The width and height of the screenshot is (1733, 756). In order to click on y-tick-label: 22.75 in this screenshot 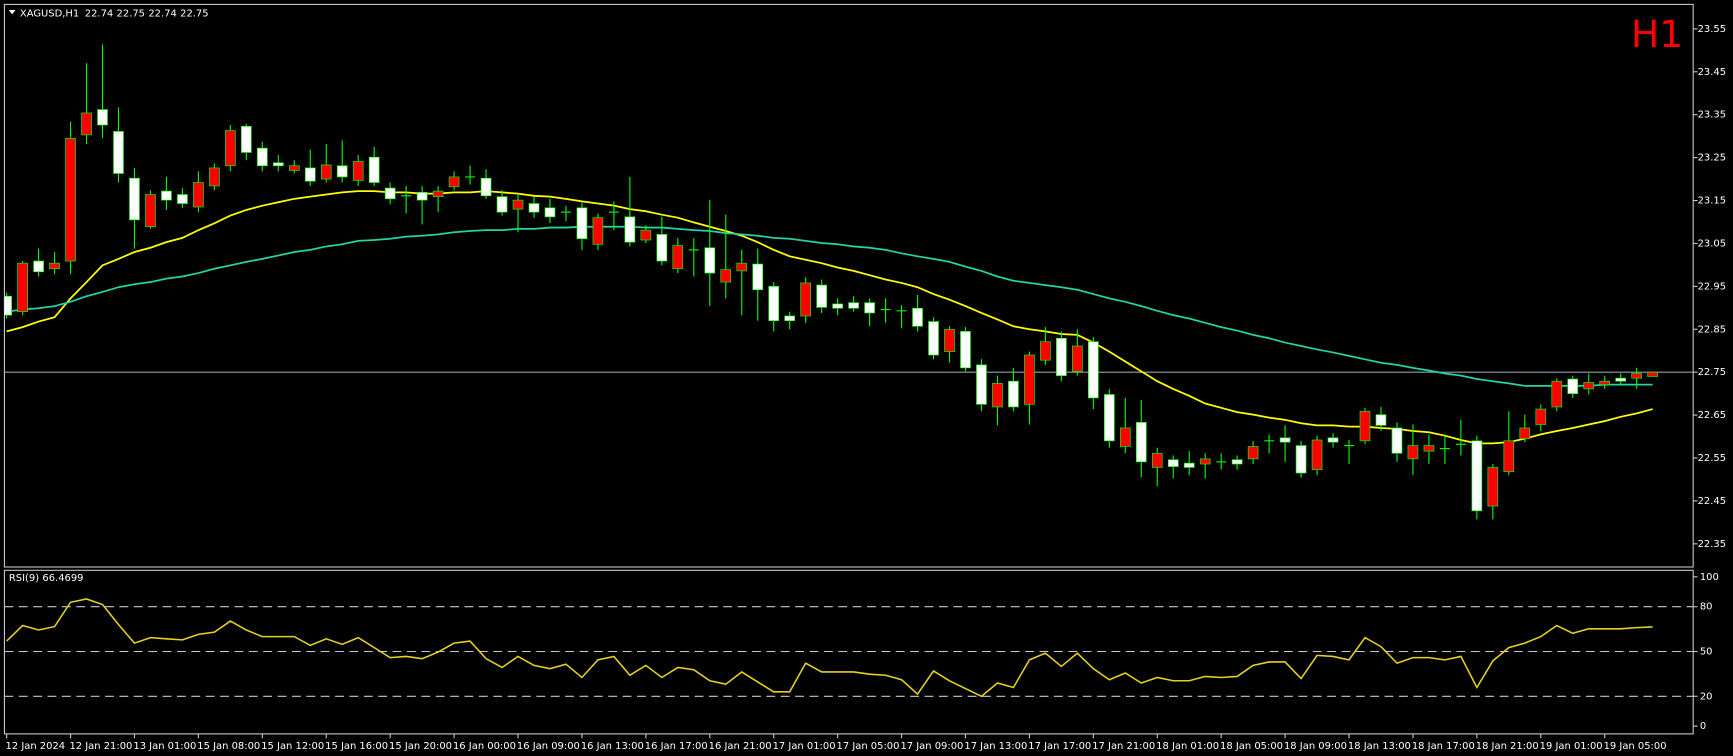, I will do `click(1712, 372)`.